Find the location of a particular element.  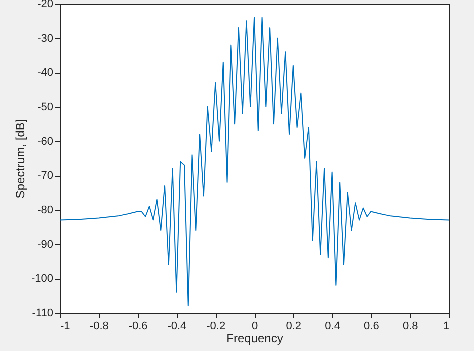

y-tick-label: -30 is located at coordinates (46, 38).